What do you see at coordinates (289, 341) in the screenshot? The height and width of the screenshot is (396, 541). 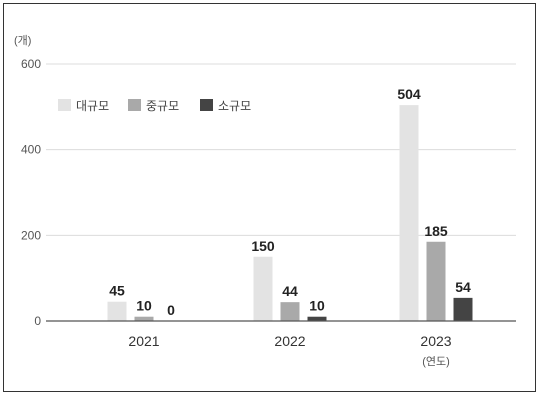 I see `x-tick-label: 2022` at bounding box center [289, 341].